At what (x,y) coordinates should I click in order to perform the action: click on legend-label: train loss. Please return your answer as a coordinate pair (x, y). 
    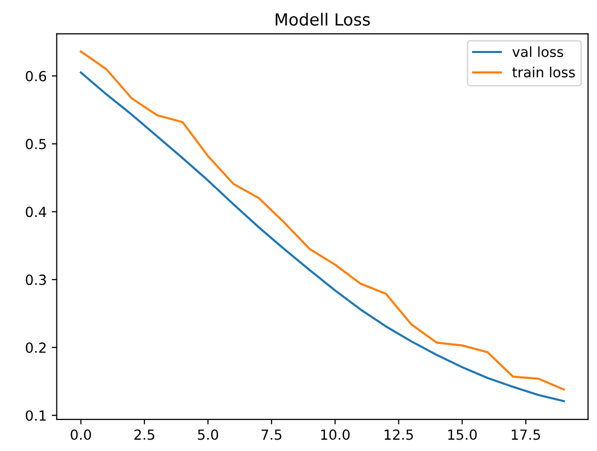
    Looking at the image, I should click on (543, 72).